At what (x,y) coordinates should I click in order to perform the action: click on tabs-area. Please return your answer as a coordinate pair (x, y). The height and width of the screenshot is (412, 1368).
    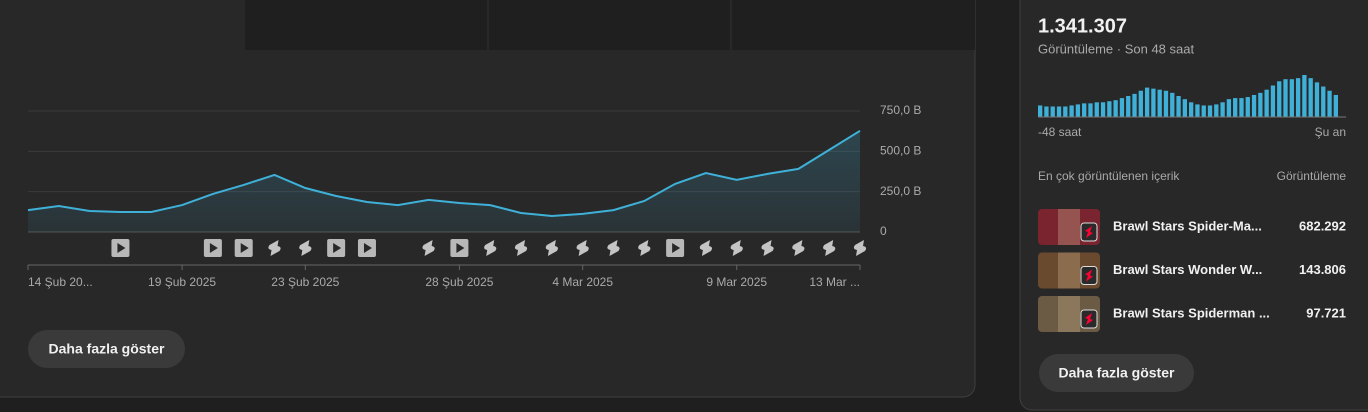
    Looking at the image, I should click on (610, 25).